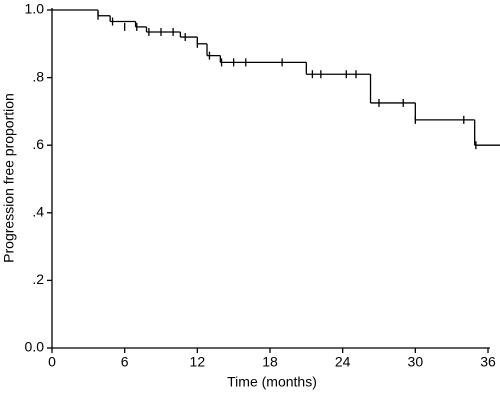  I want to click on x-tick-label: 30, so click(416, 362).